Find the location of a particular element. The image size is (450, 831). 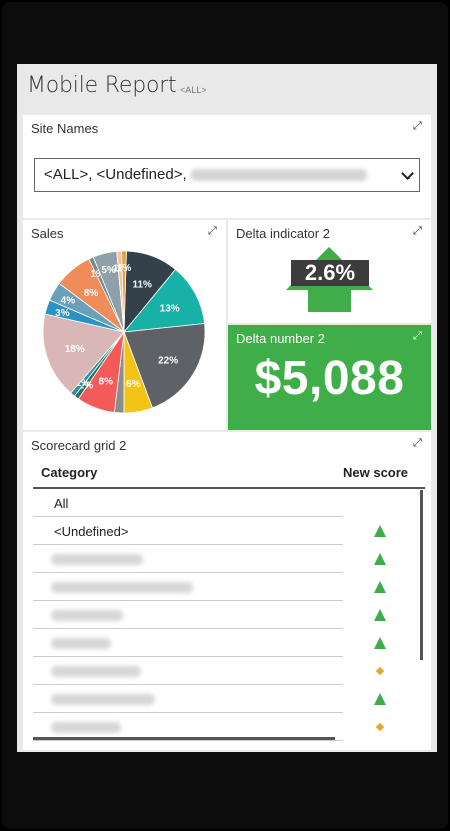

pie-slice-label: 4% is located at coordinates (68, 301).